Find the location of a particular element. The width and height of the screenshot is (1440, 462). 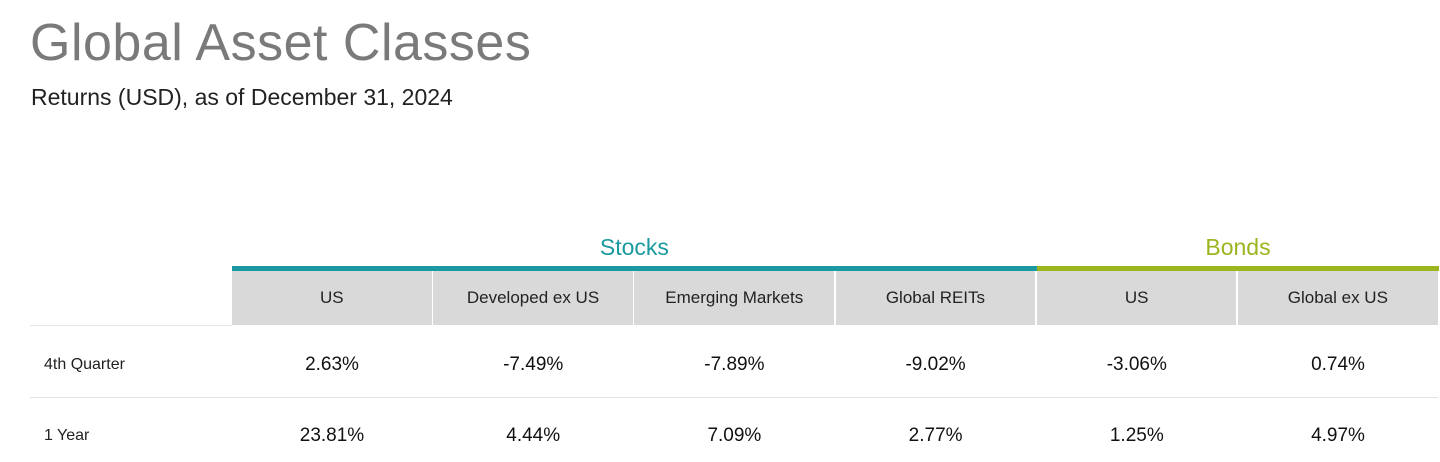

table-cell: -3.06% is located at coordinates (1136, 364).